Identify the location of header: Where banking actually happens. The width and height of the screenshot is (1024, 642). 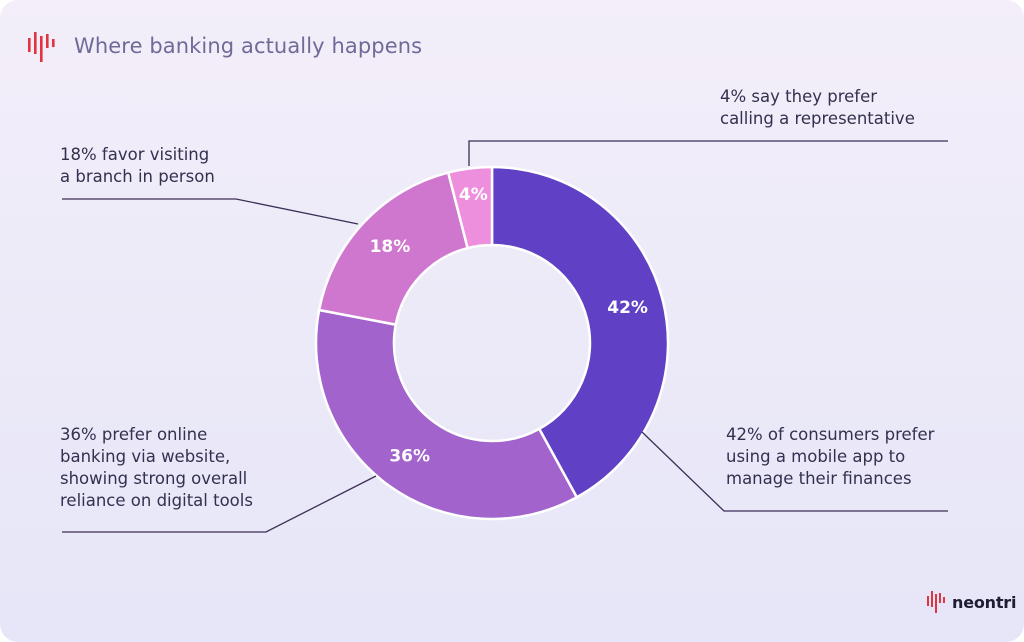
(224, 46).